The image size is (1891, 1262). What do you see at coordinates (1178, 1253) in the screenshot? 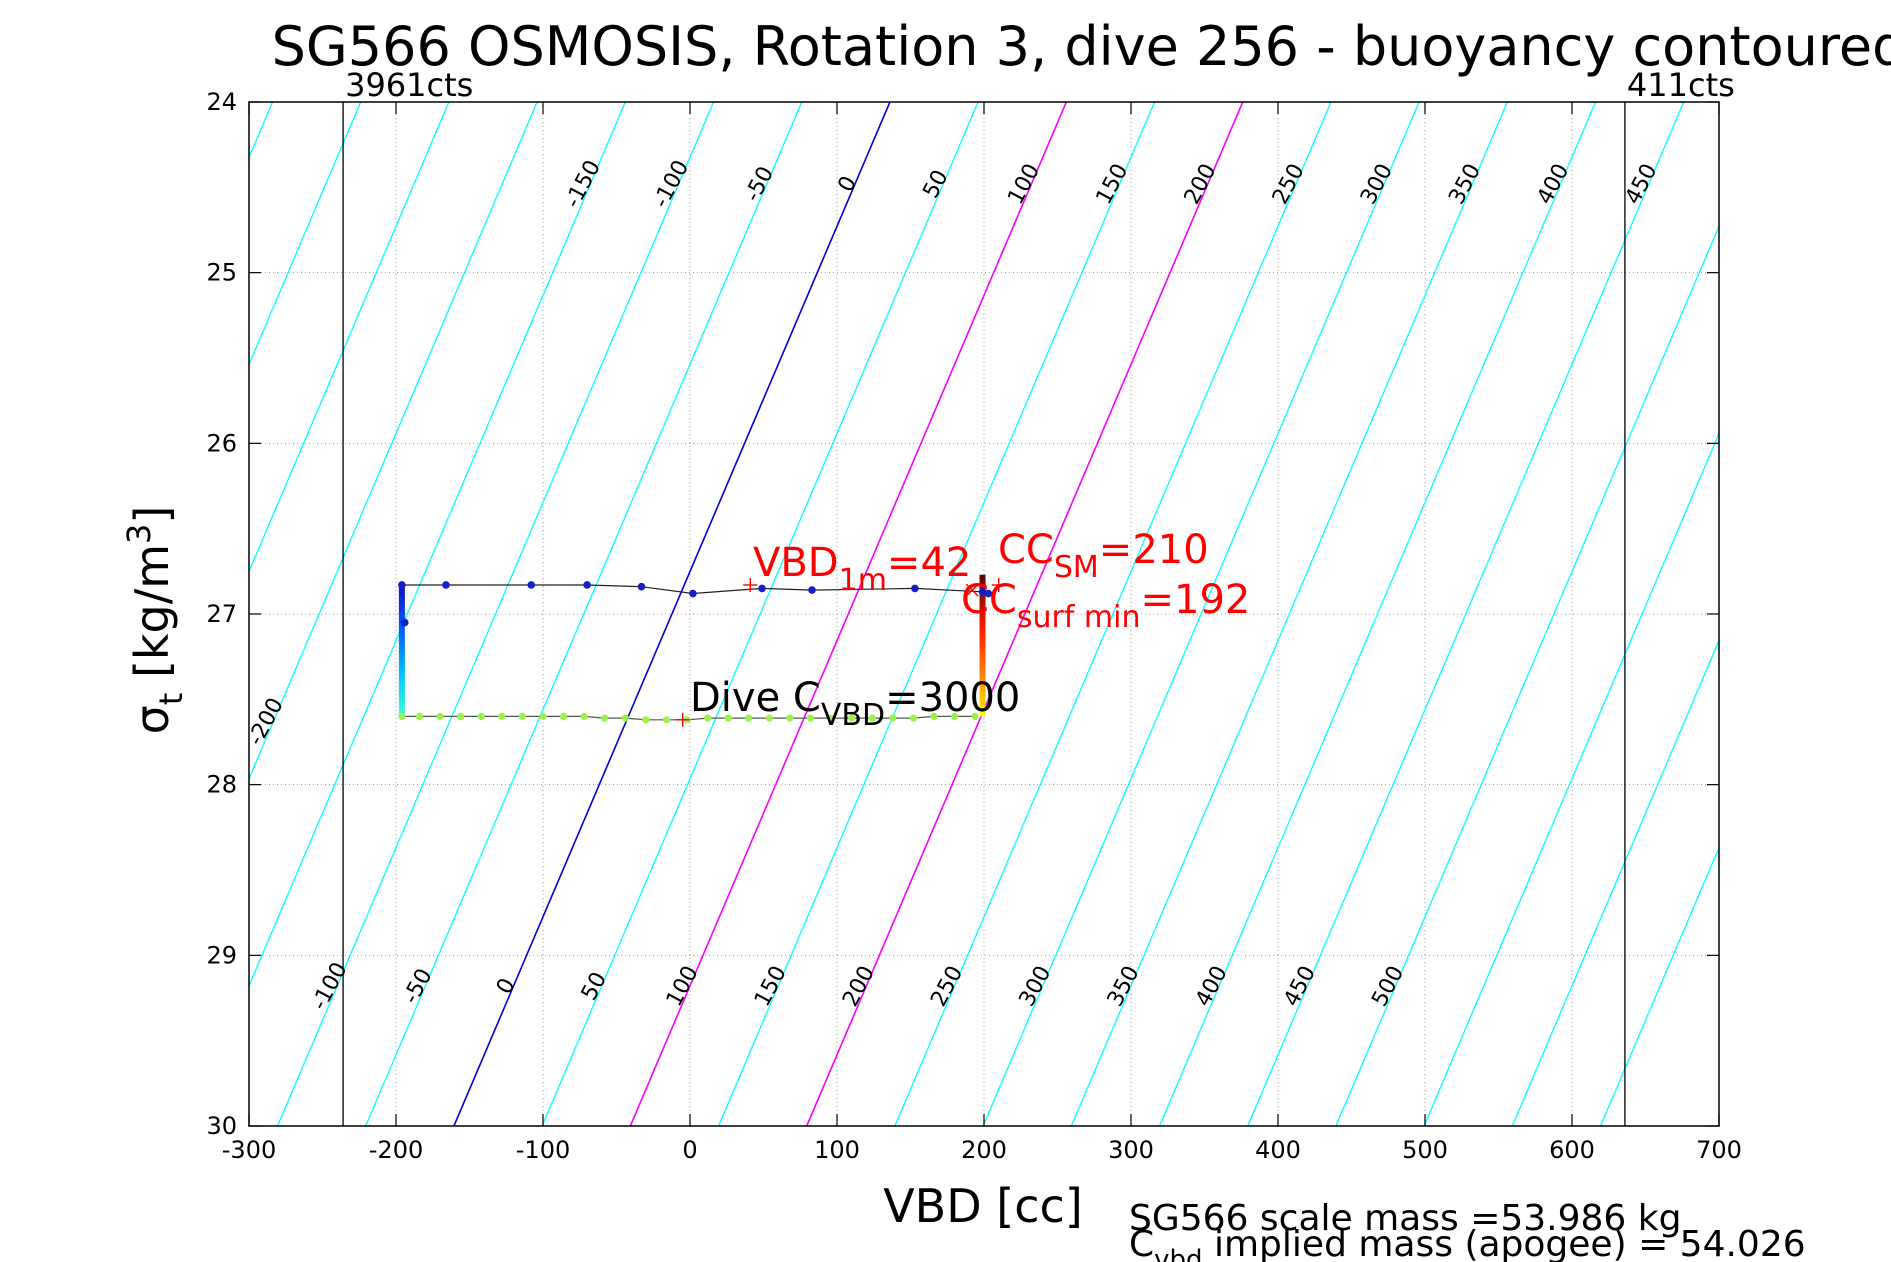
I see `implied-mass-sub: vbd` at bounding box center [1178, 1253].